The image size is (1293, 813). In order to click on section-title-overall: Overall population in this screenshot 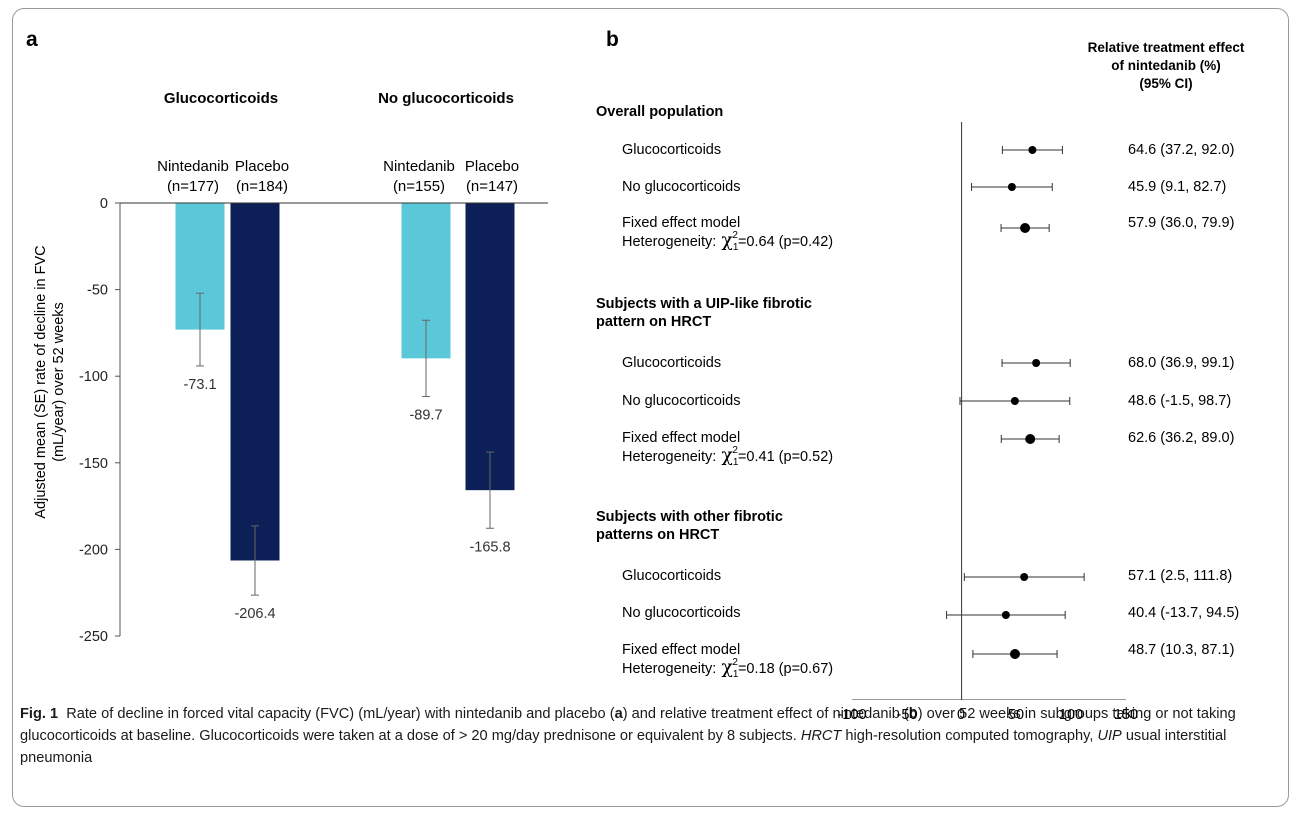, I will do `click(659, 112)`.